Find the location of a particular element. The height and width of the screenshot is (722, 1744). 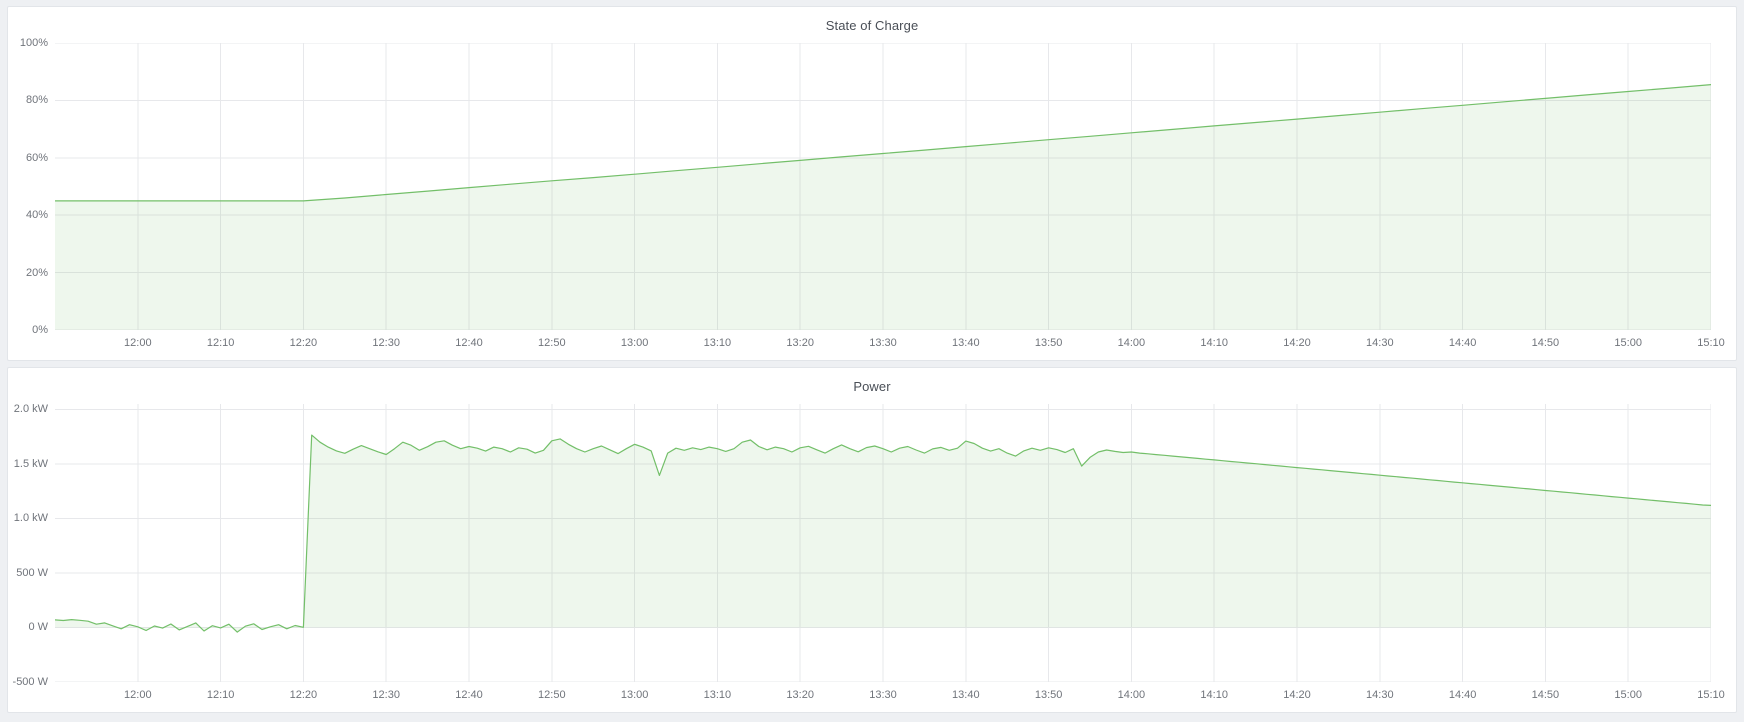

panel-header-state-of-charge: State of Charge is located at coordinates (872, 25).